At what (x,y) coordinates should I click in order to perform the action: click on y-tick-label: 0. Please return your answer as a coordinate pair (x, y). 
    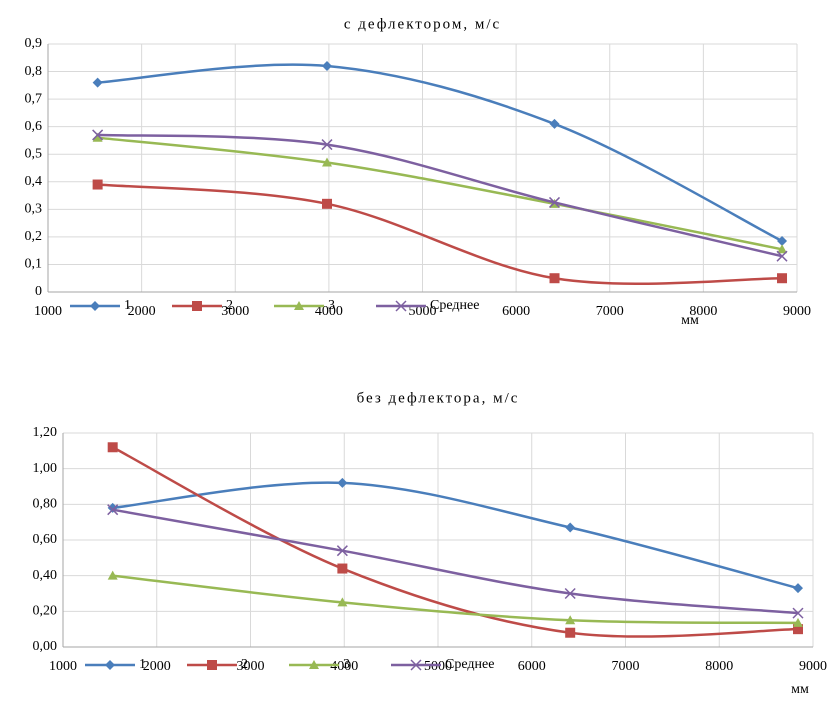
    Looking at the image, I should click on (38, 291).